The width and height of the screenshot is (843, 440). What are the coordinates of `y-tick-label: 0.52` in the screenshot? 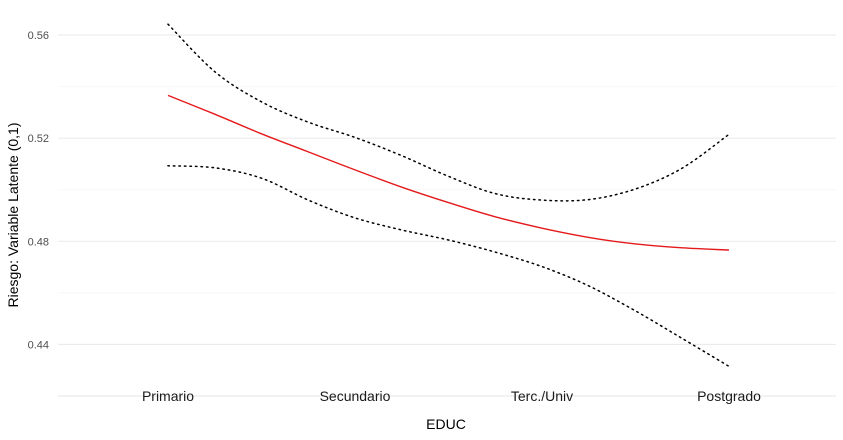 It's located at (38, 139).